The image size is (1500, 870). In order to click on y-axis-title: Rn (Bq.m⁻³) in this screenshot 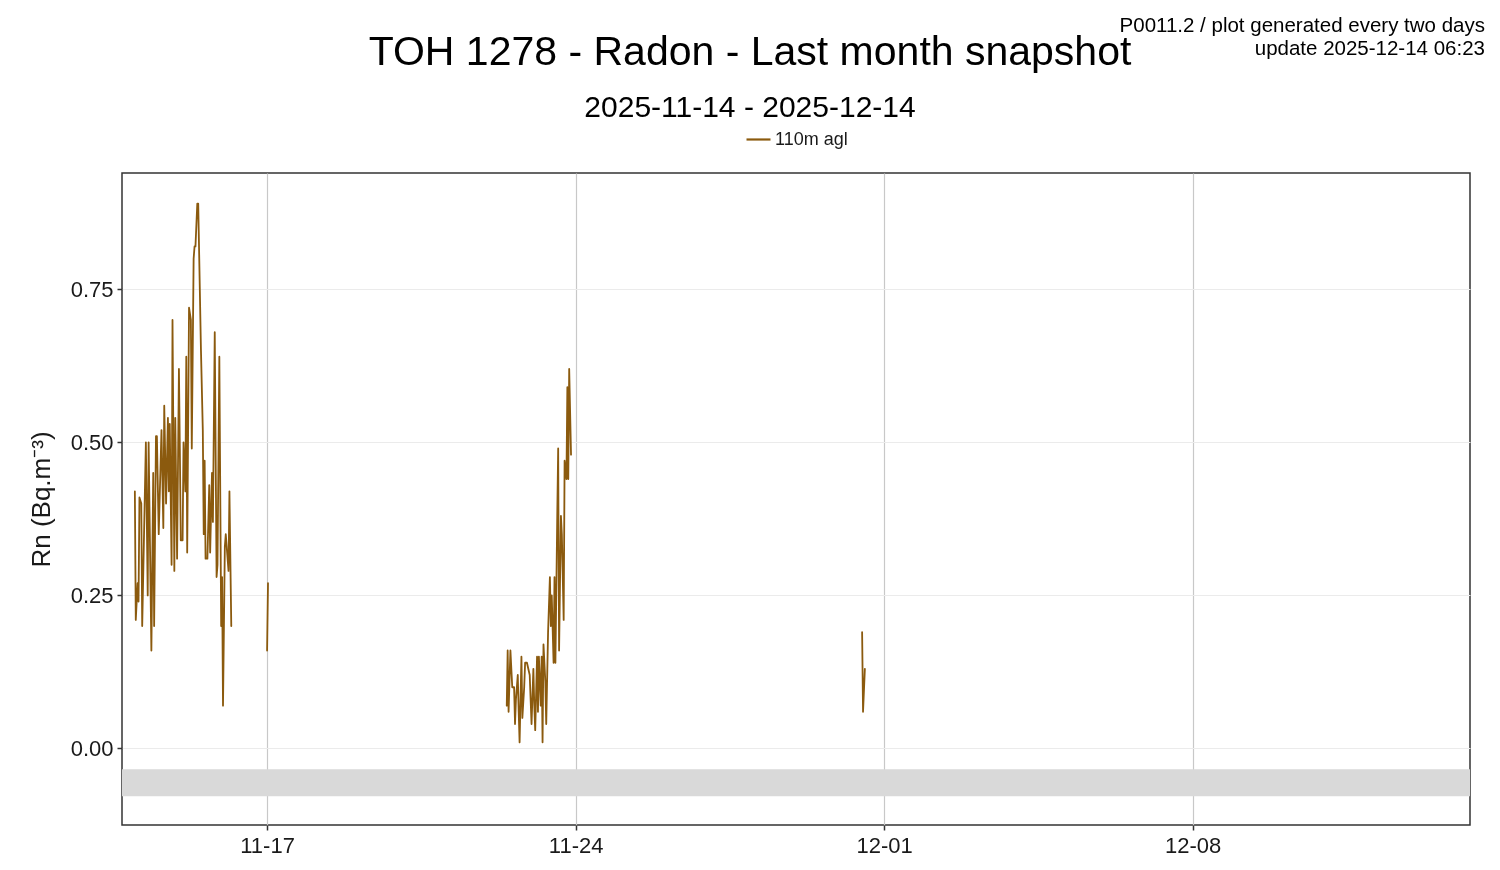, I will do `click(40, 499)`.